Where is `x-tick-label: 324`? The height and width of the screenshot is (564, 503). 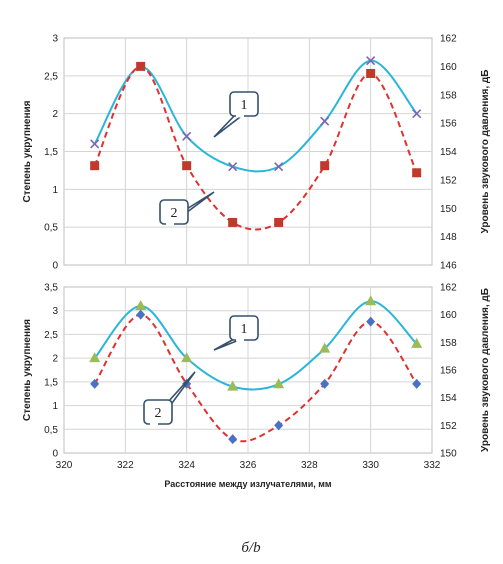 x-tick-label: 324 is located at coordinates (186, 465).